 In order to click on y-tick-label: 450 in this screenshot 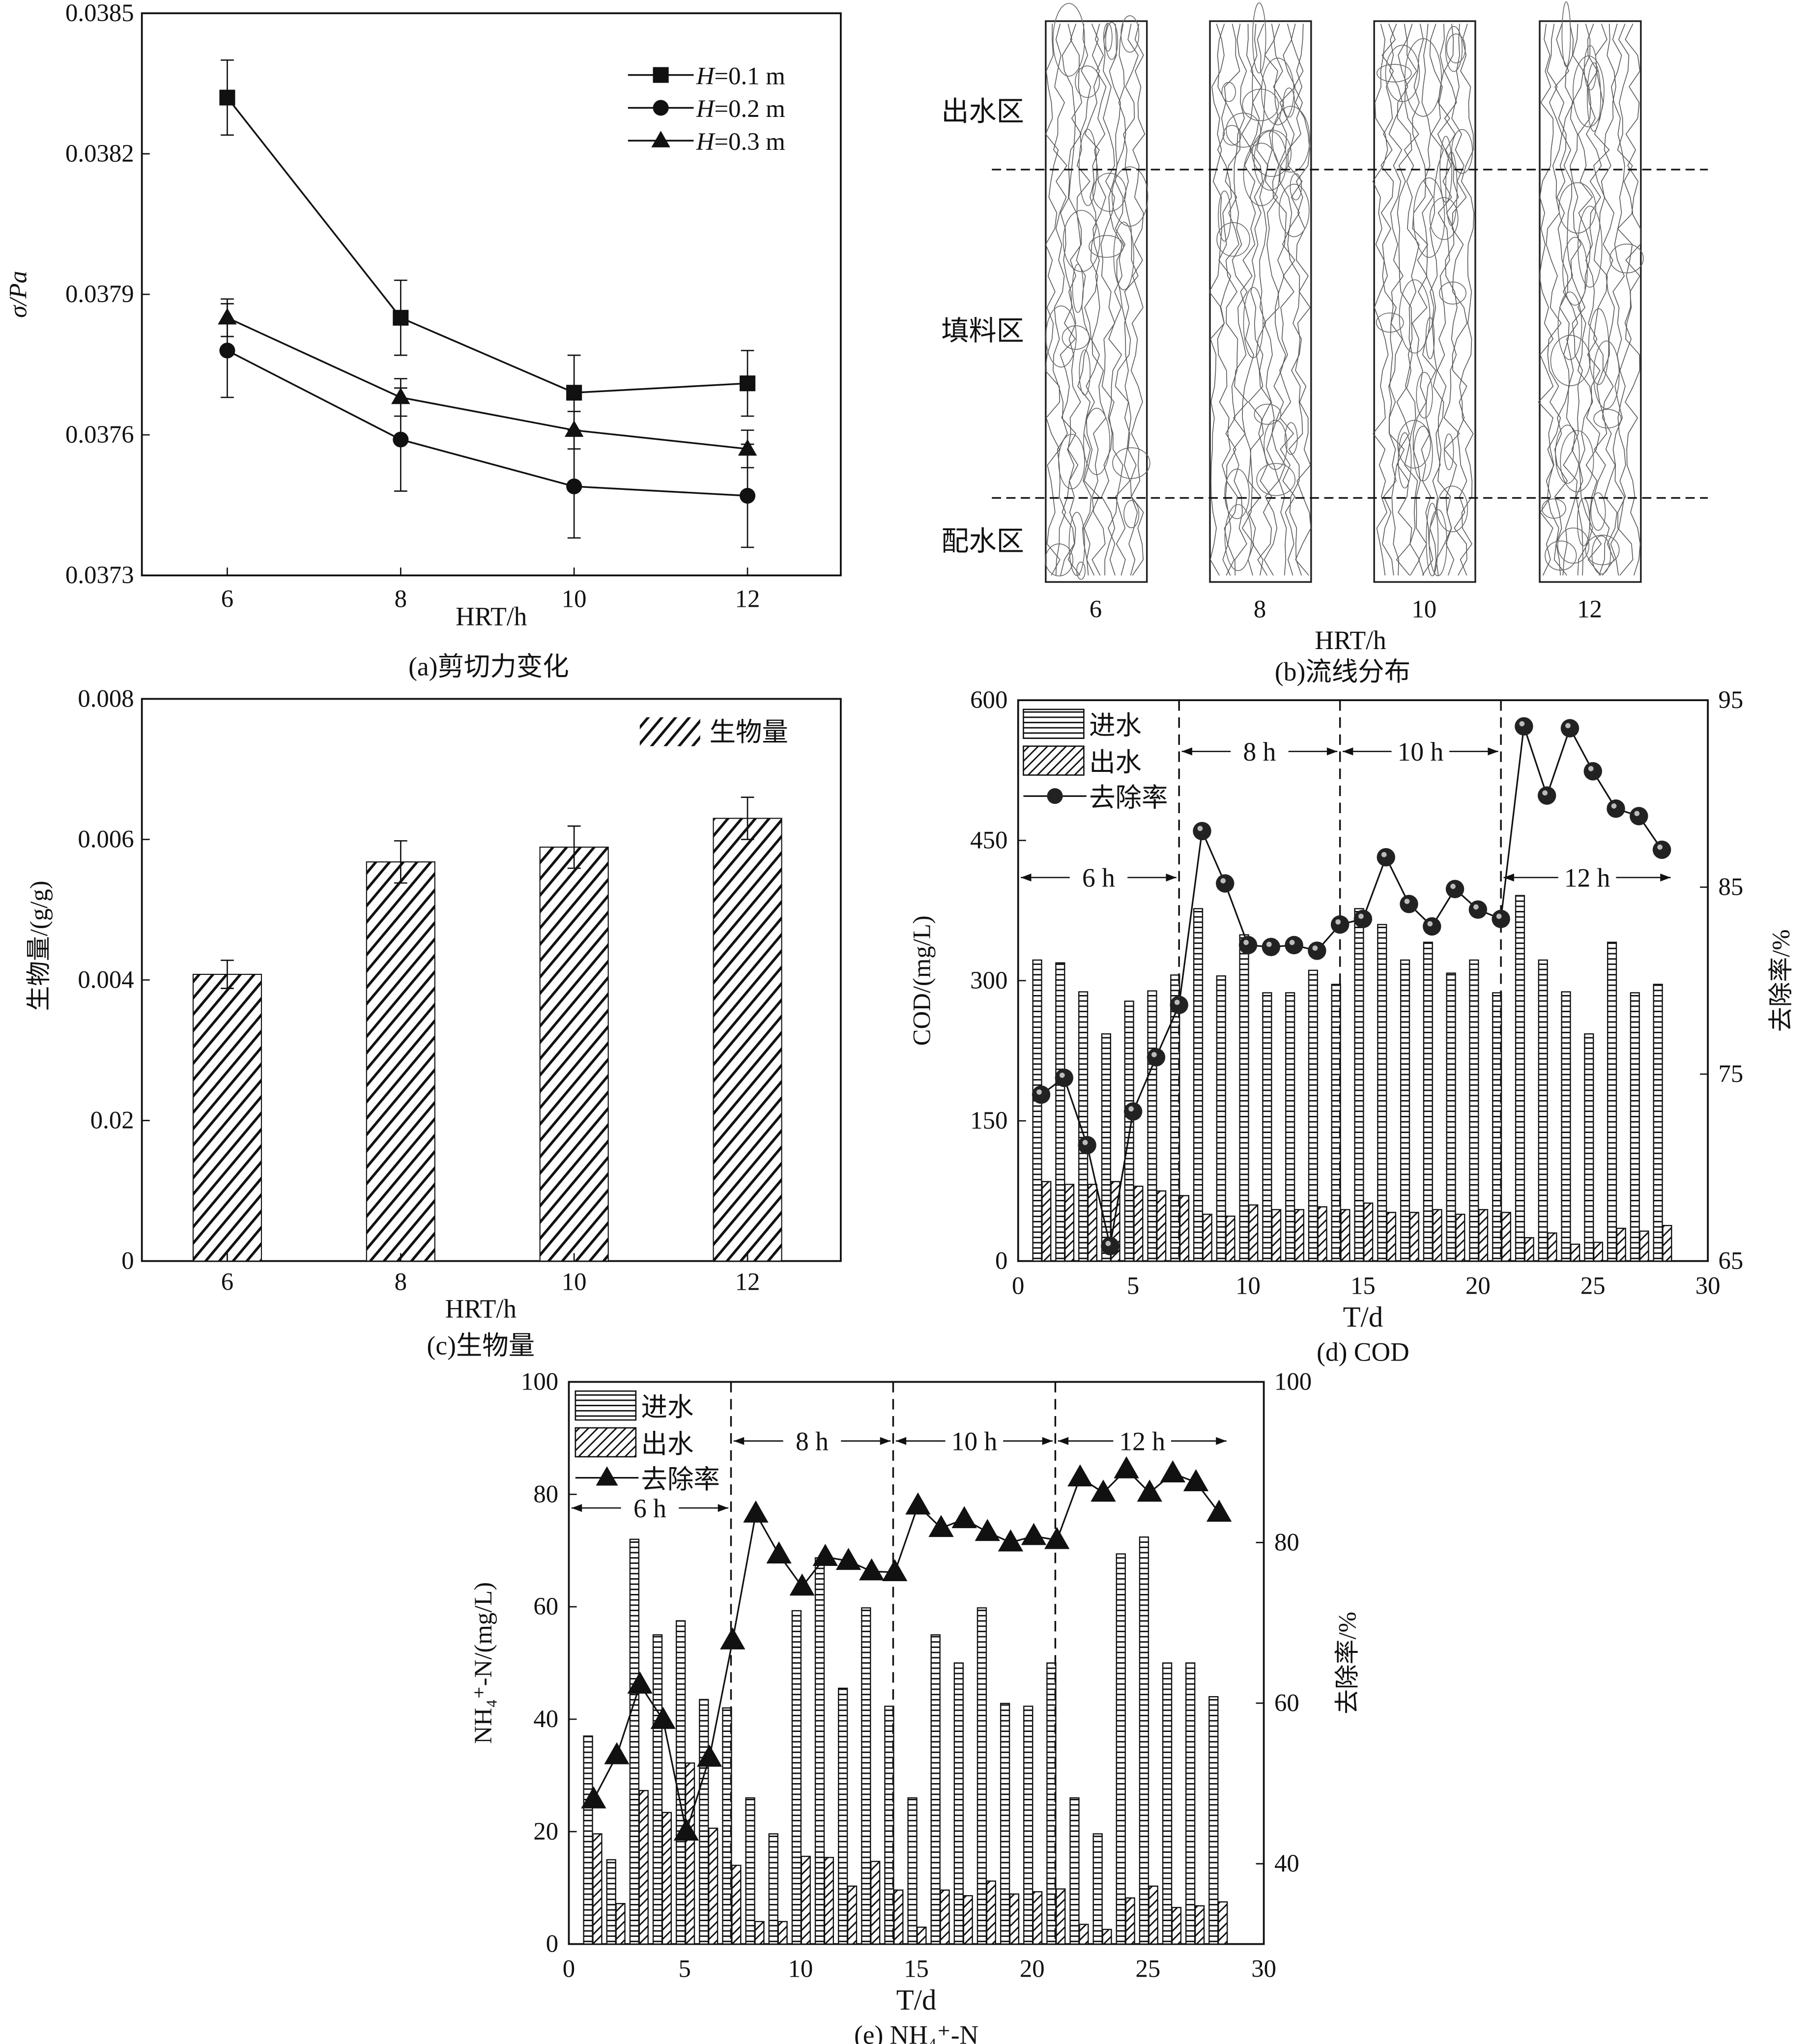, I will do `click(989, 839)`.